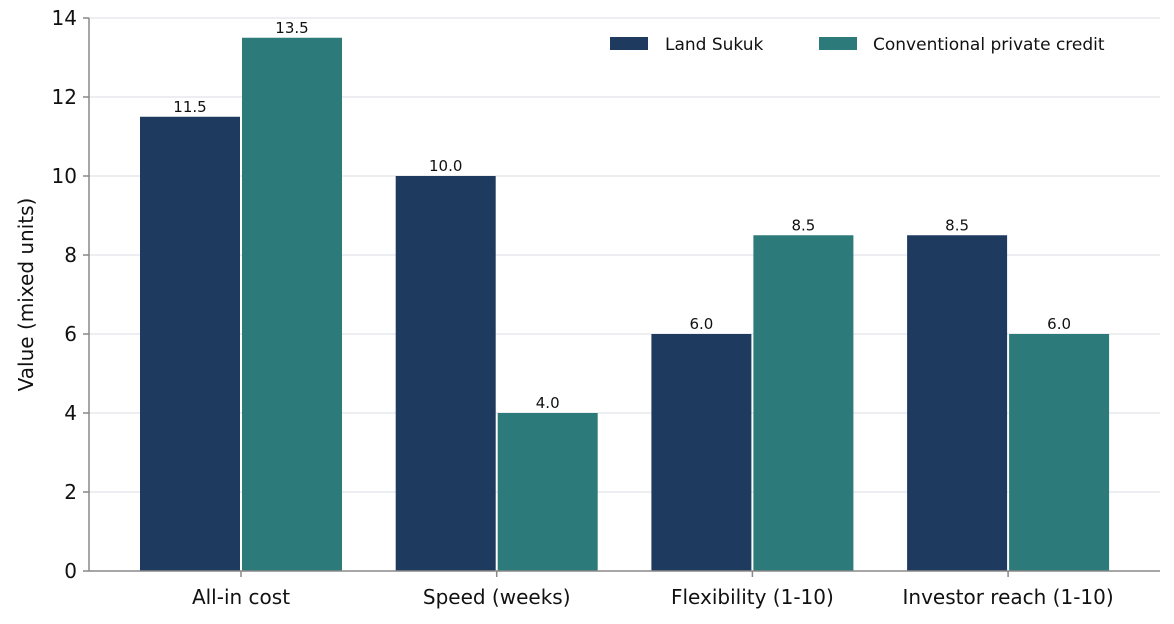  Describe the element at coordinates (629, 43) in the screenshot. I see `legend-swatch-land-sukuk` at that location.